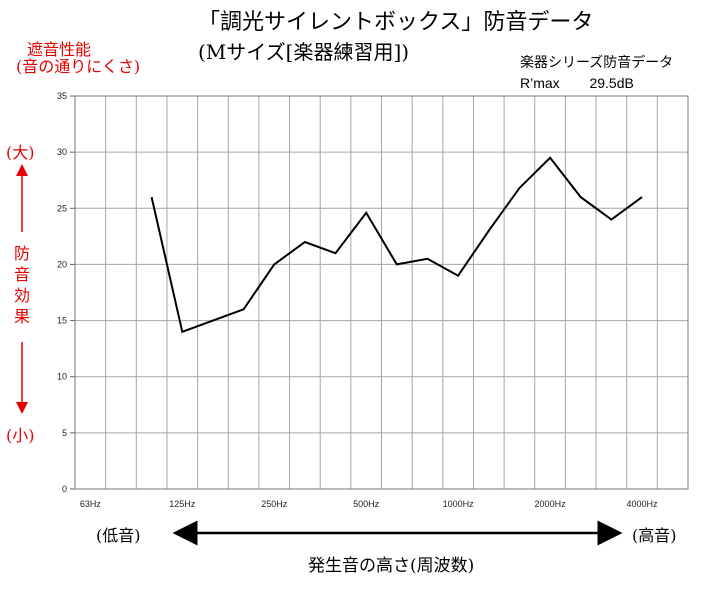  Describe the element at coordinates (62, 321) in the screenshot. I see `y-tick-label: 15` at that location.